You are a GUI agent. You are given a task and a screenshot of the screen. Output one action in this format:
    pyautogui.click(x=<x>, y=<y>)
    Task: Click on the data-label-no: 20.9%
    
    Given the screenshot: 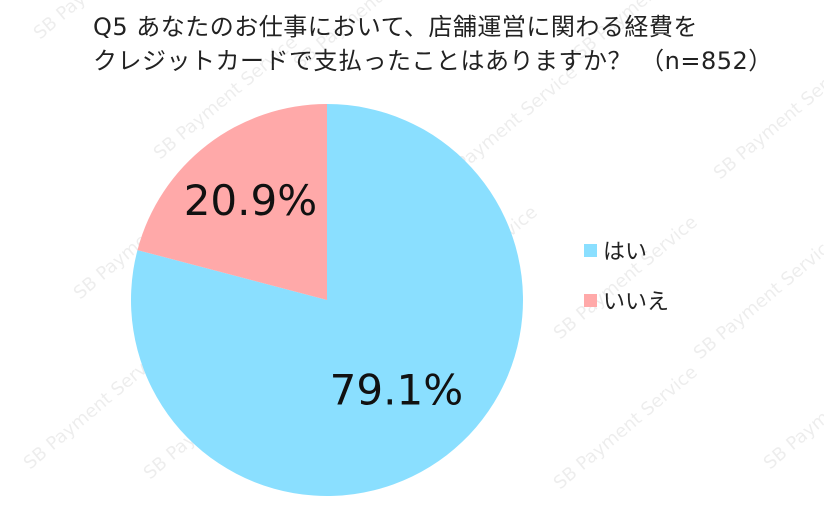 What is the action you would take?
    pyautogui.click(x=250, y=200)
    